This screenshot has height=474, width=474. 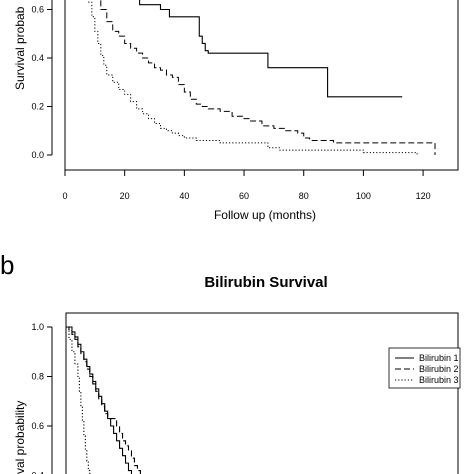 What do you see at coordinates (37, 377) in the screenshot?
I see `y-tick-label: 0.8` at bounding box center [37, 377].